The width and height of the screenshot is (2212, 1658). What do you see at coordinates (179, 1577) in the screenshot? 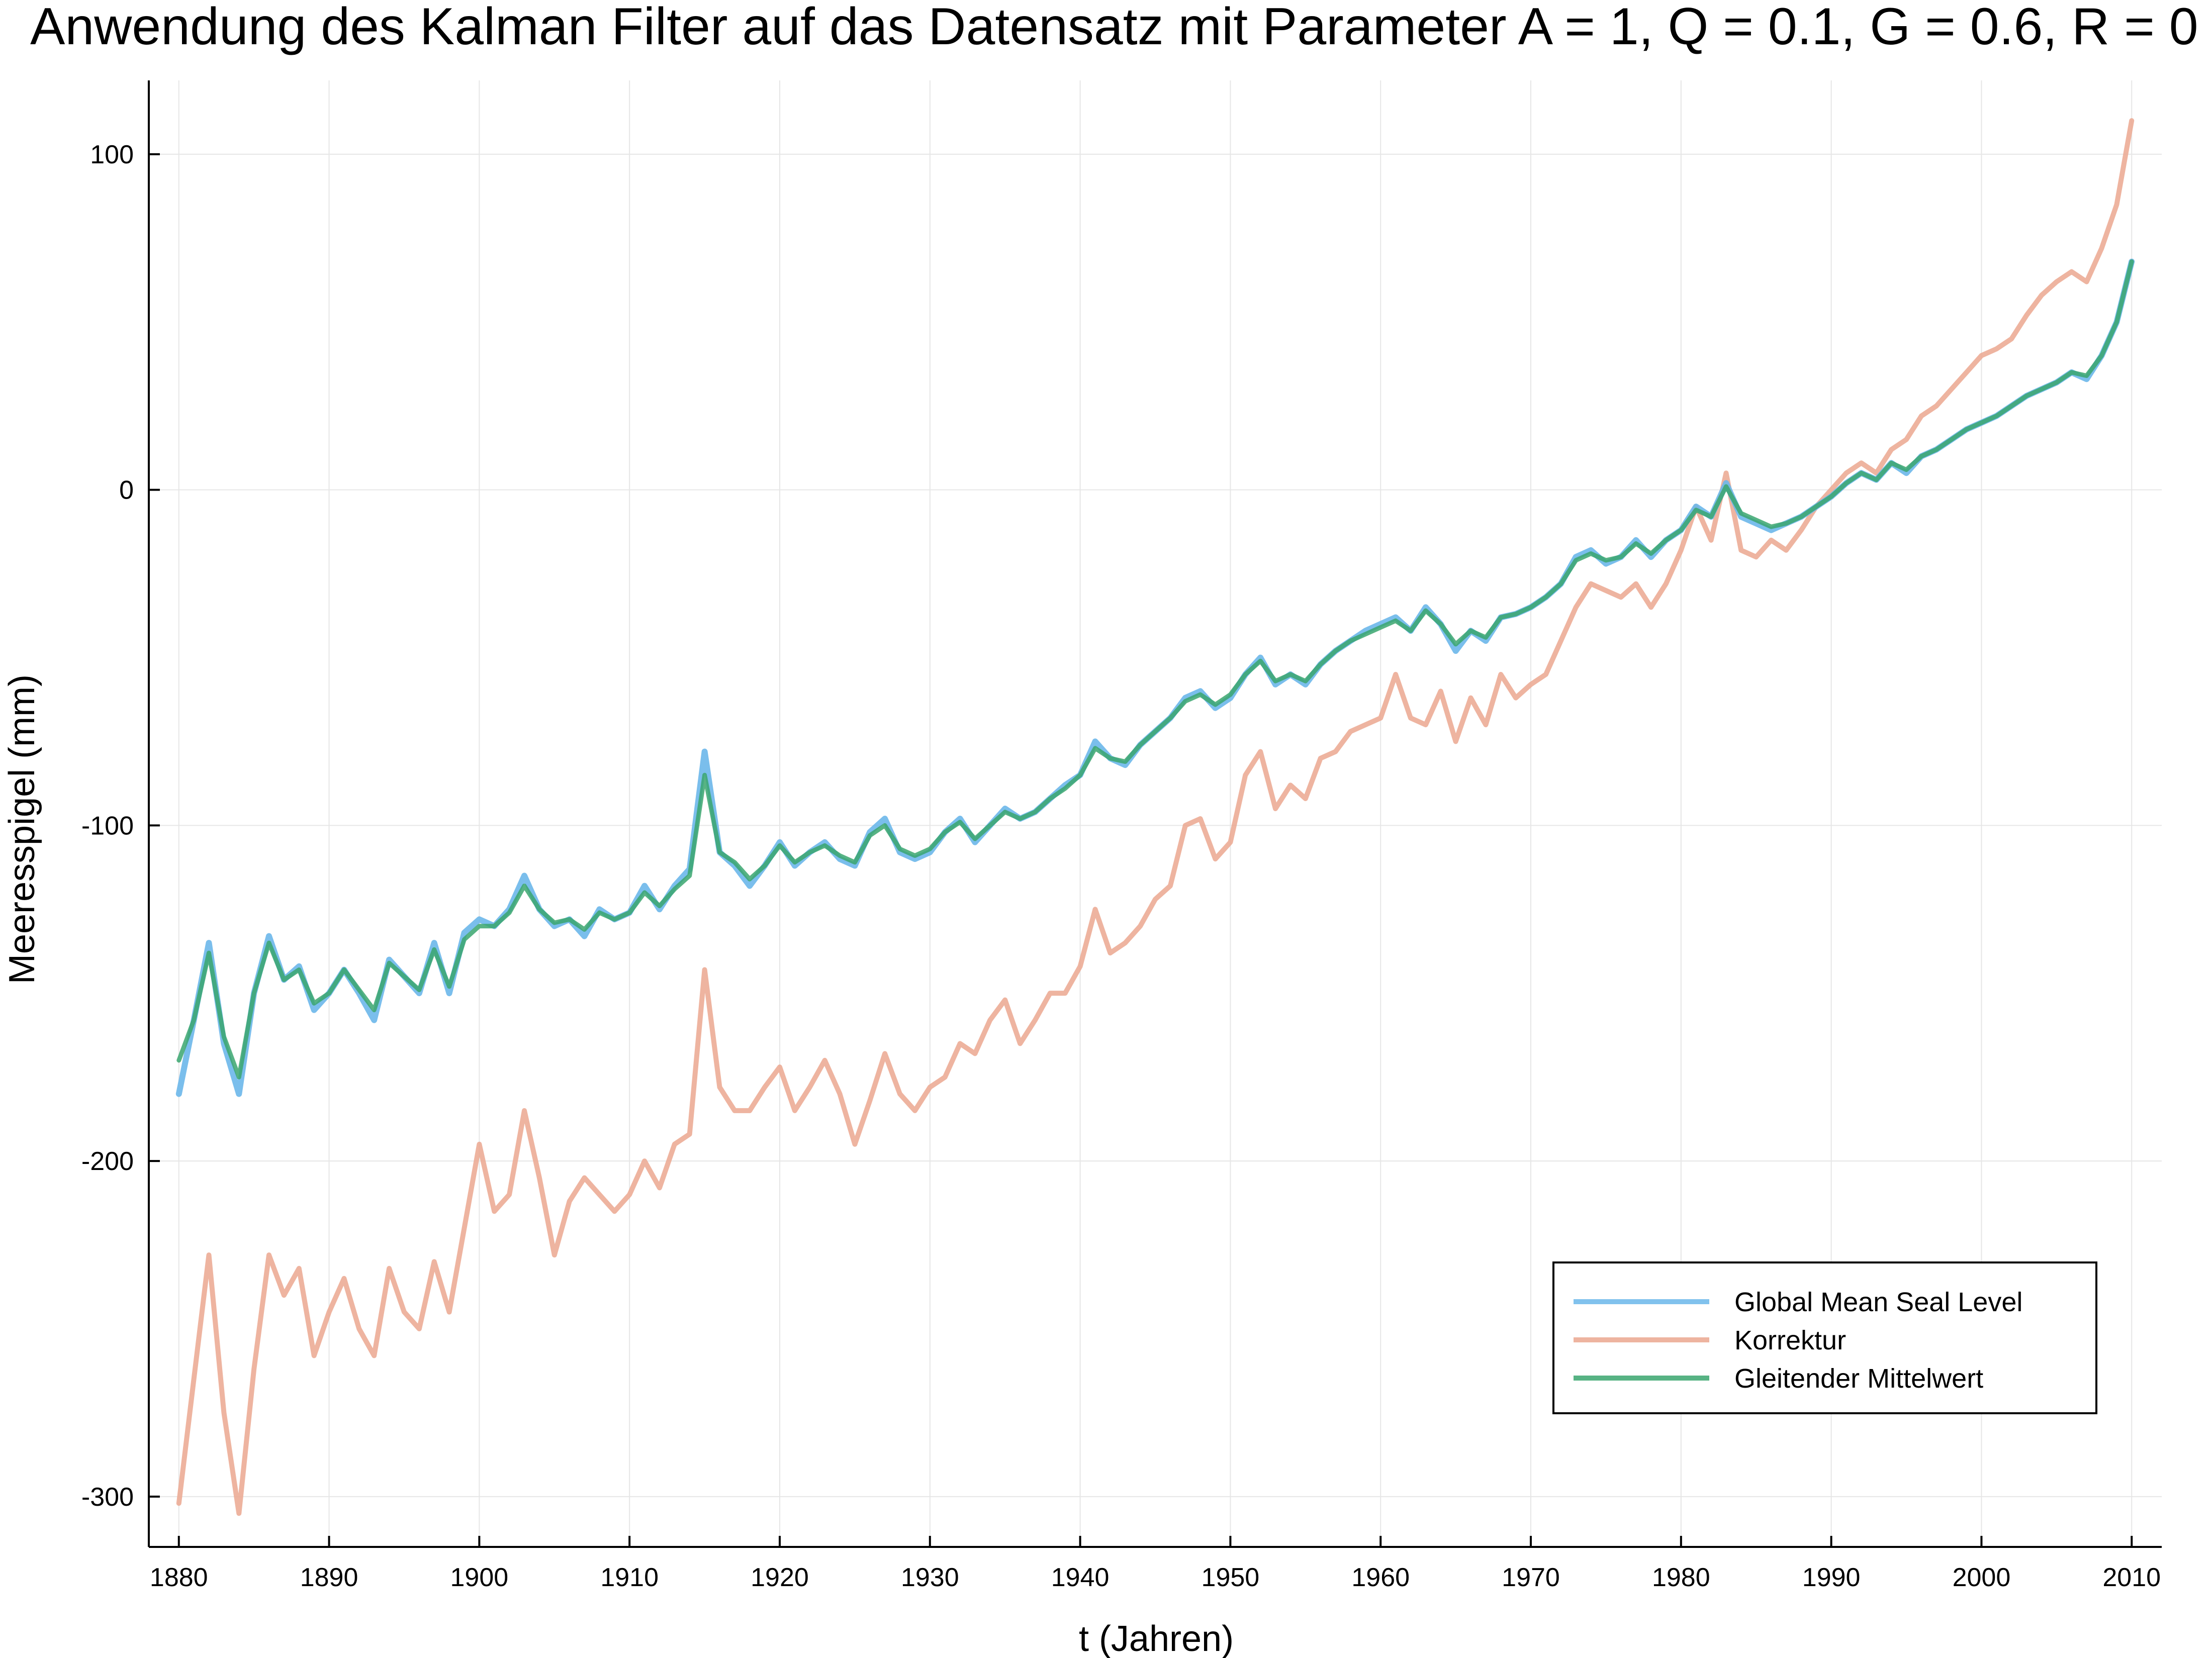
I see `x-tick-label-0: 1880` at bounding box center [179, 1577].